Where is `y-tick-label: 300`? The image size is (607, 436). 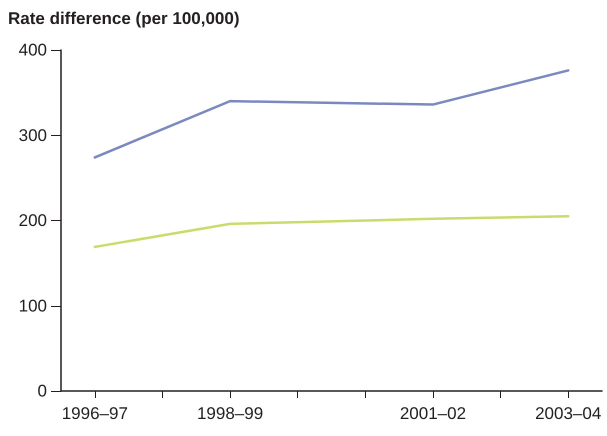
y-tick-label: 300 is located at coordinates (32, 135).